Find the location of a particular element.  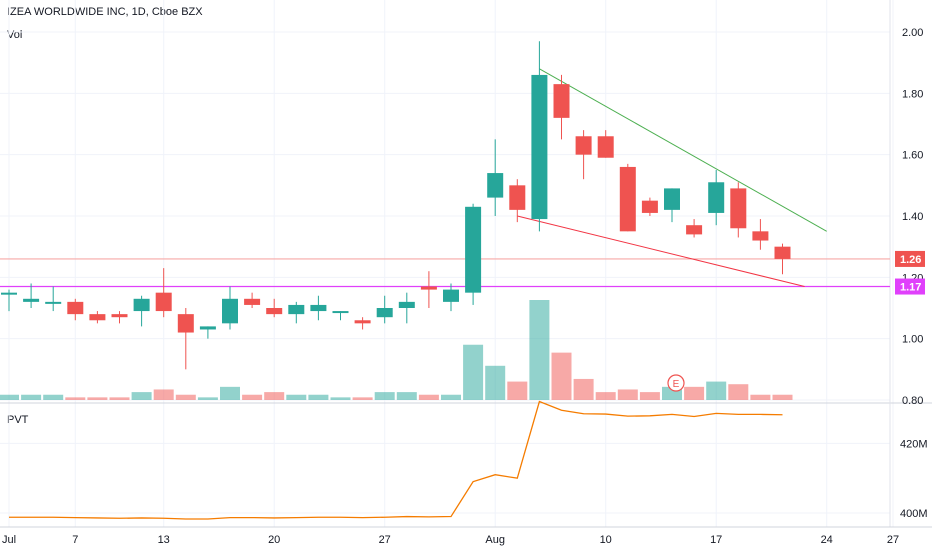

pvt-tick-label: 420M is located at coordinates (914, 444).